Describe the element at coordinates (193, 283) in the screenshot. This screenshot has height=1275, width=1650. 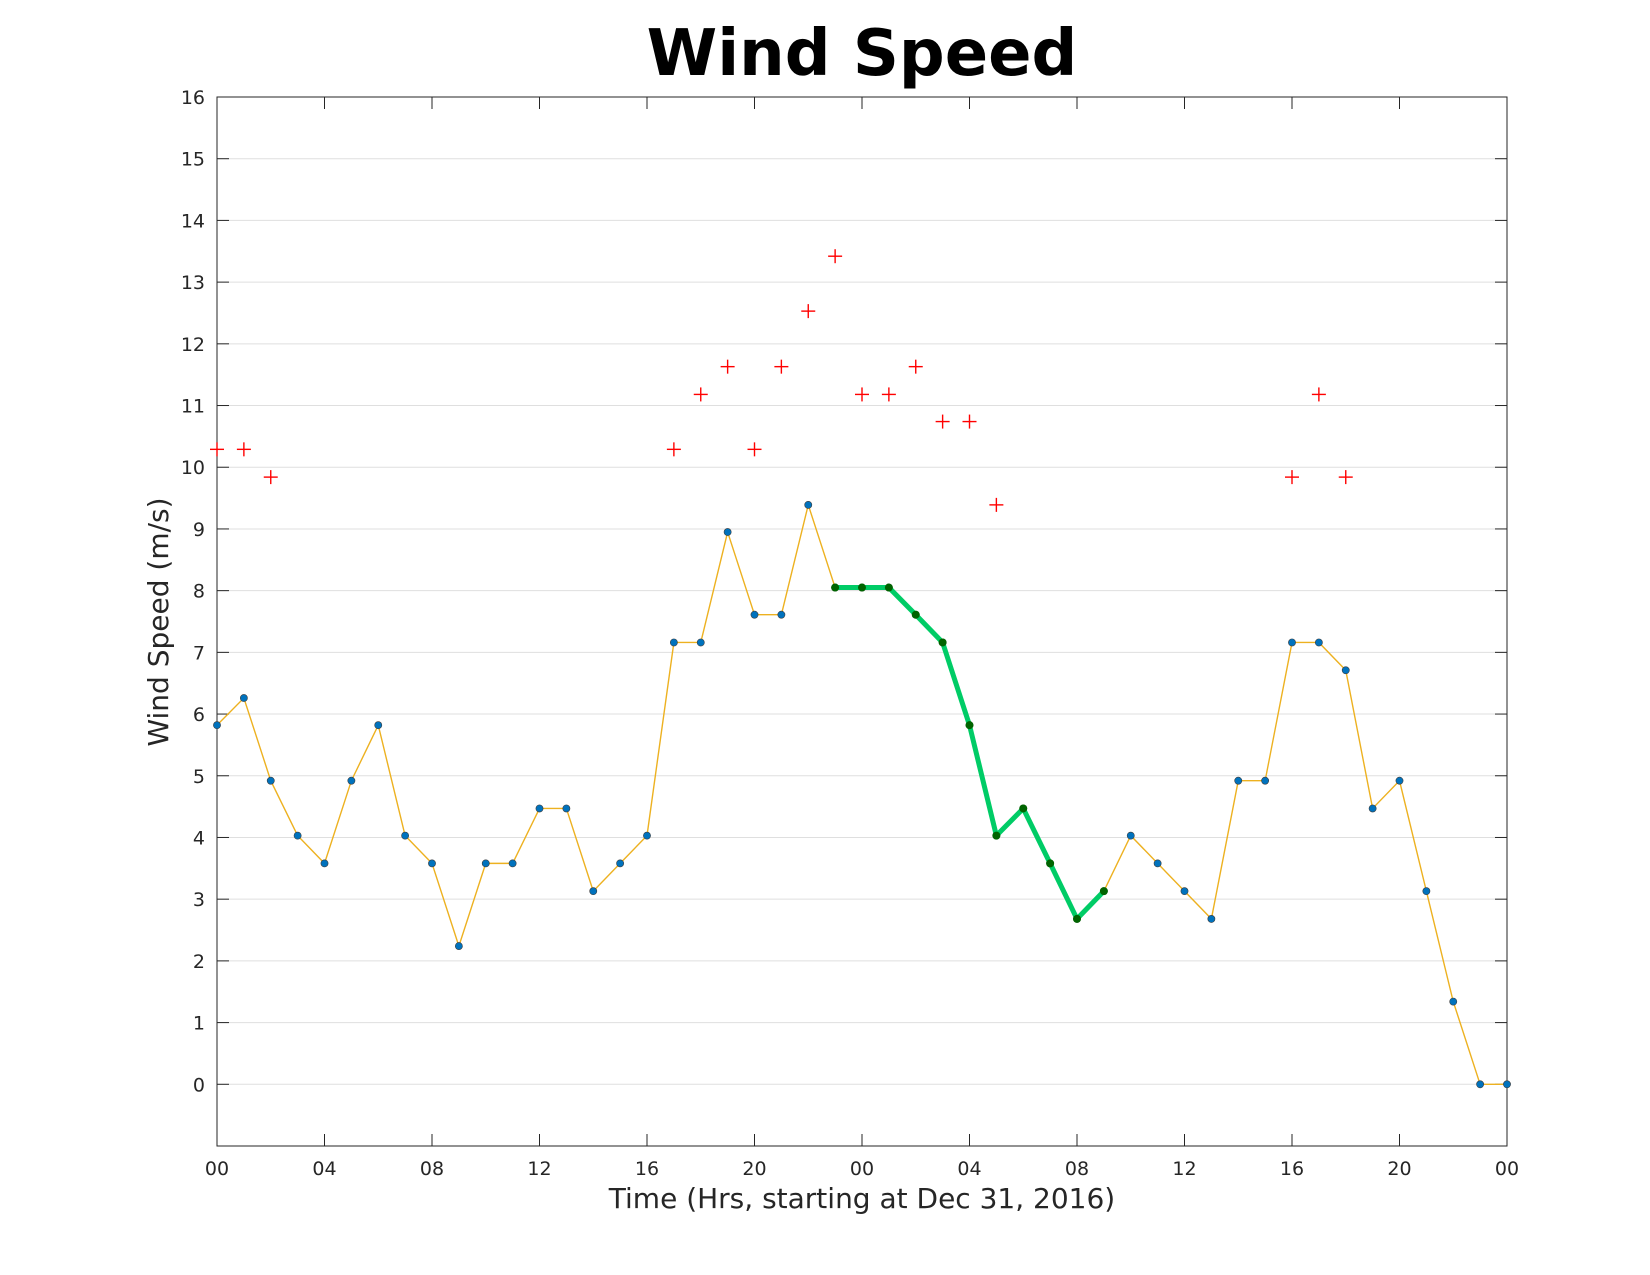
I see `y-tick-label: 13` at that location.